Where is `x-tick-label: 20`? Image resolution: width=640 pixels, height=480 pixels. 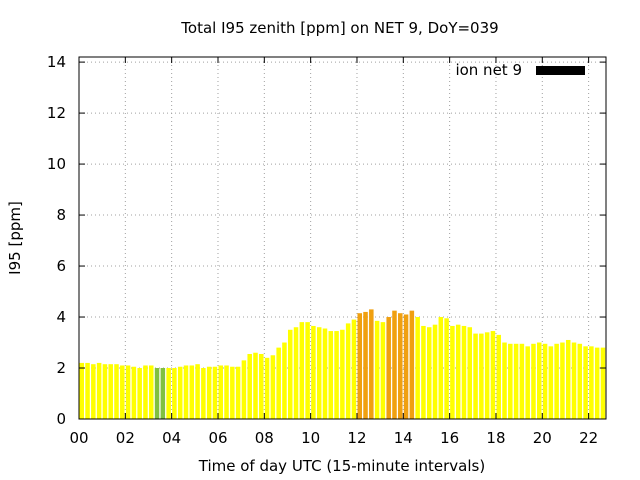
x-tick-label: 20 is located at coordinates (542, 438).